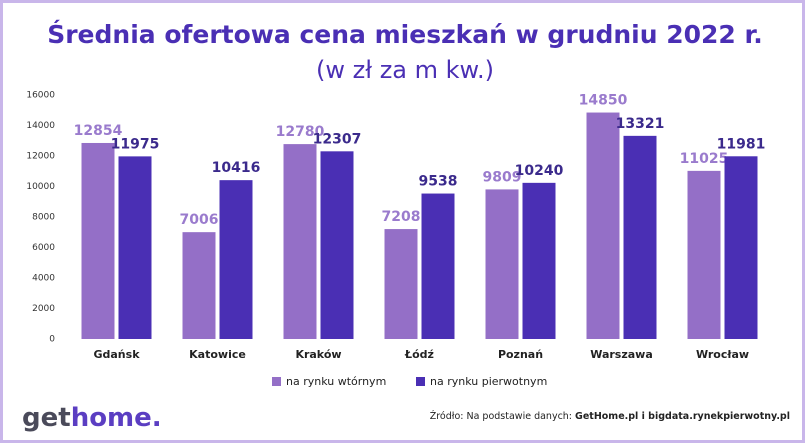 This screenshot has width=805, height=443. I want to click on y-tick-label: 10000, so click(40, 187).